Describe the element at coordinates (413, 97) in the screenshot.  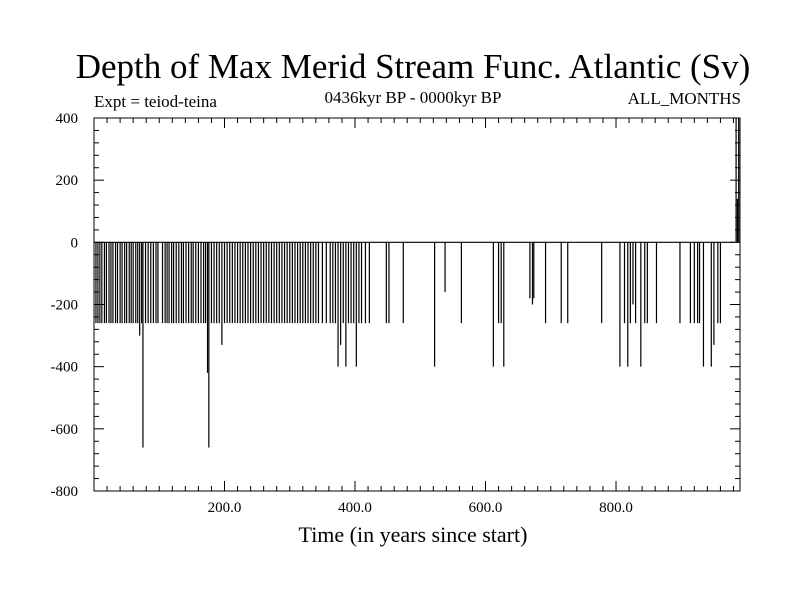
I see `chart-subtitle: 0436kyr BP - 0000kyr BP` at that location.